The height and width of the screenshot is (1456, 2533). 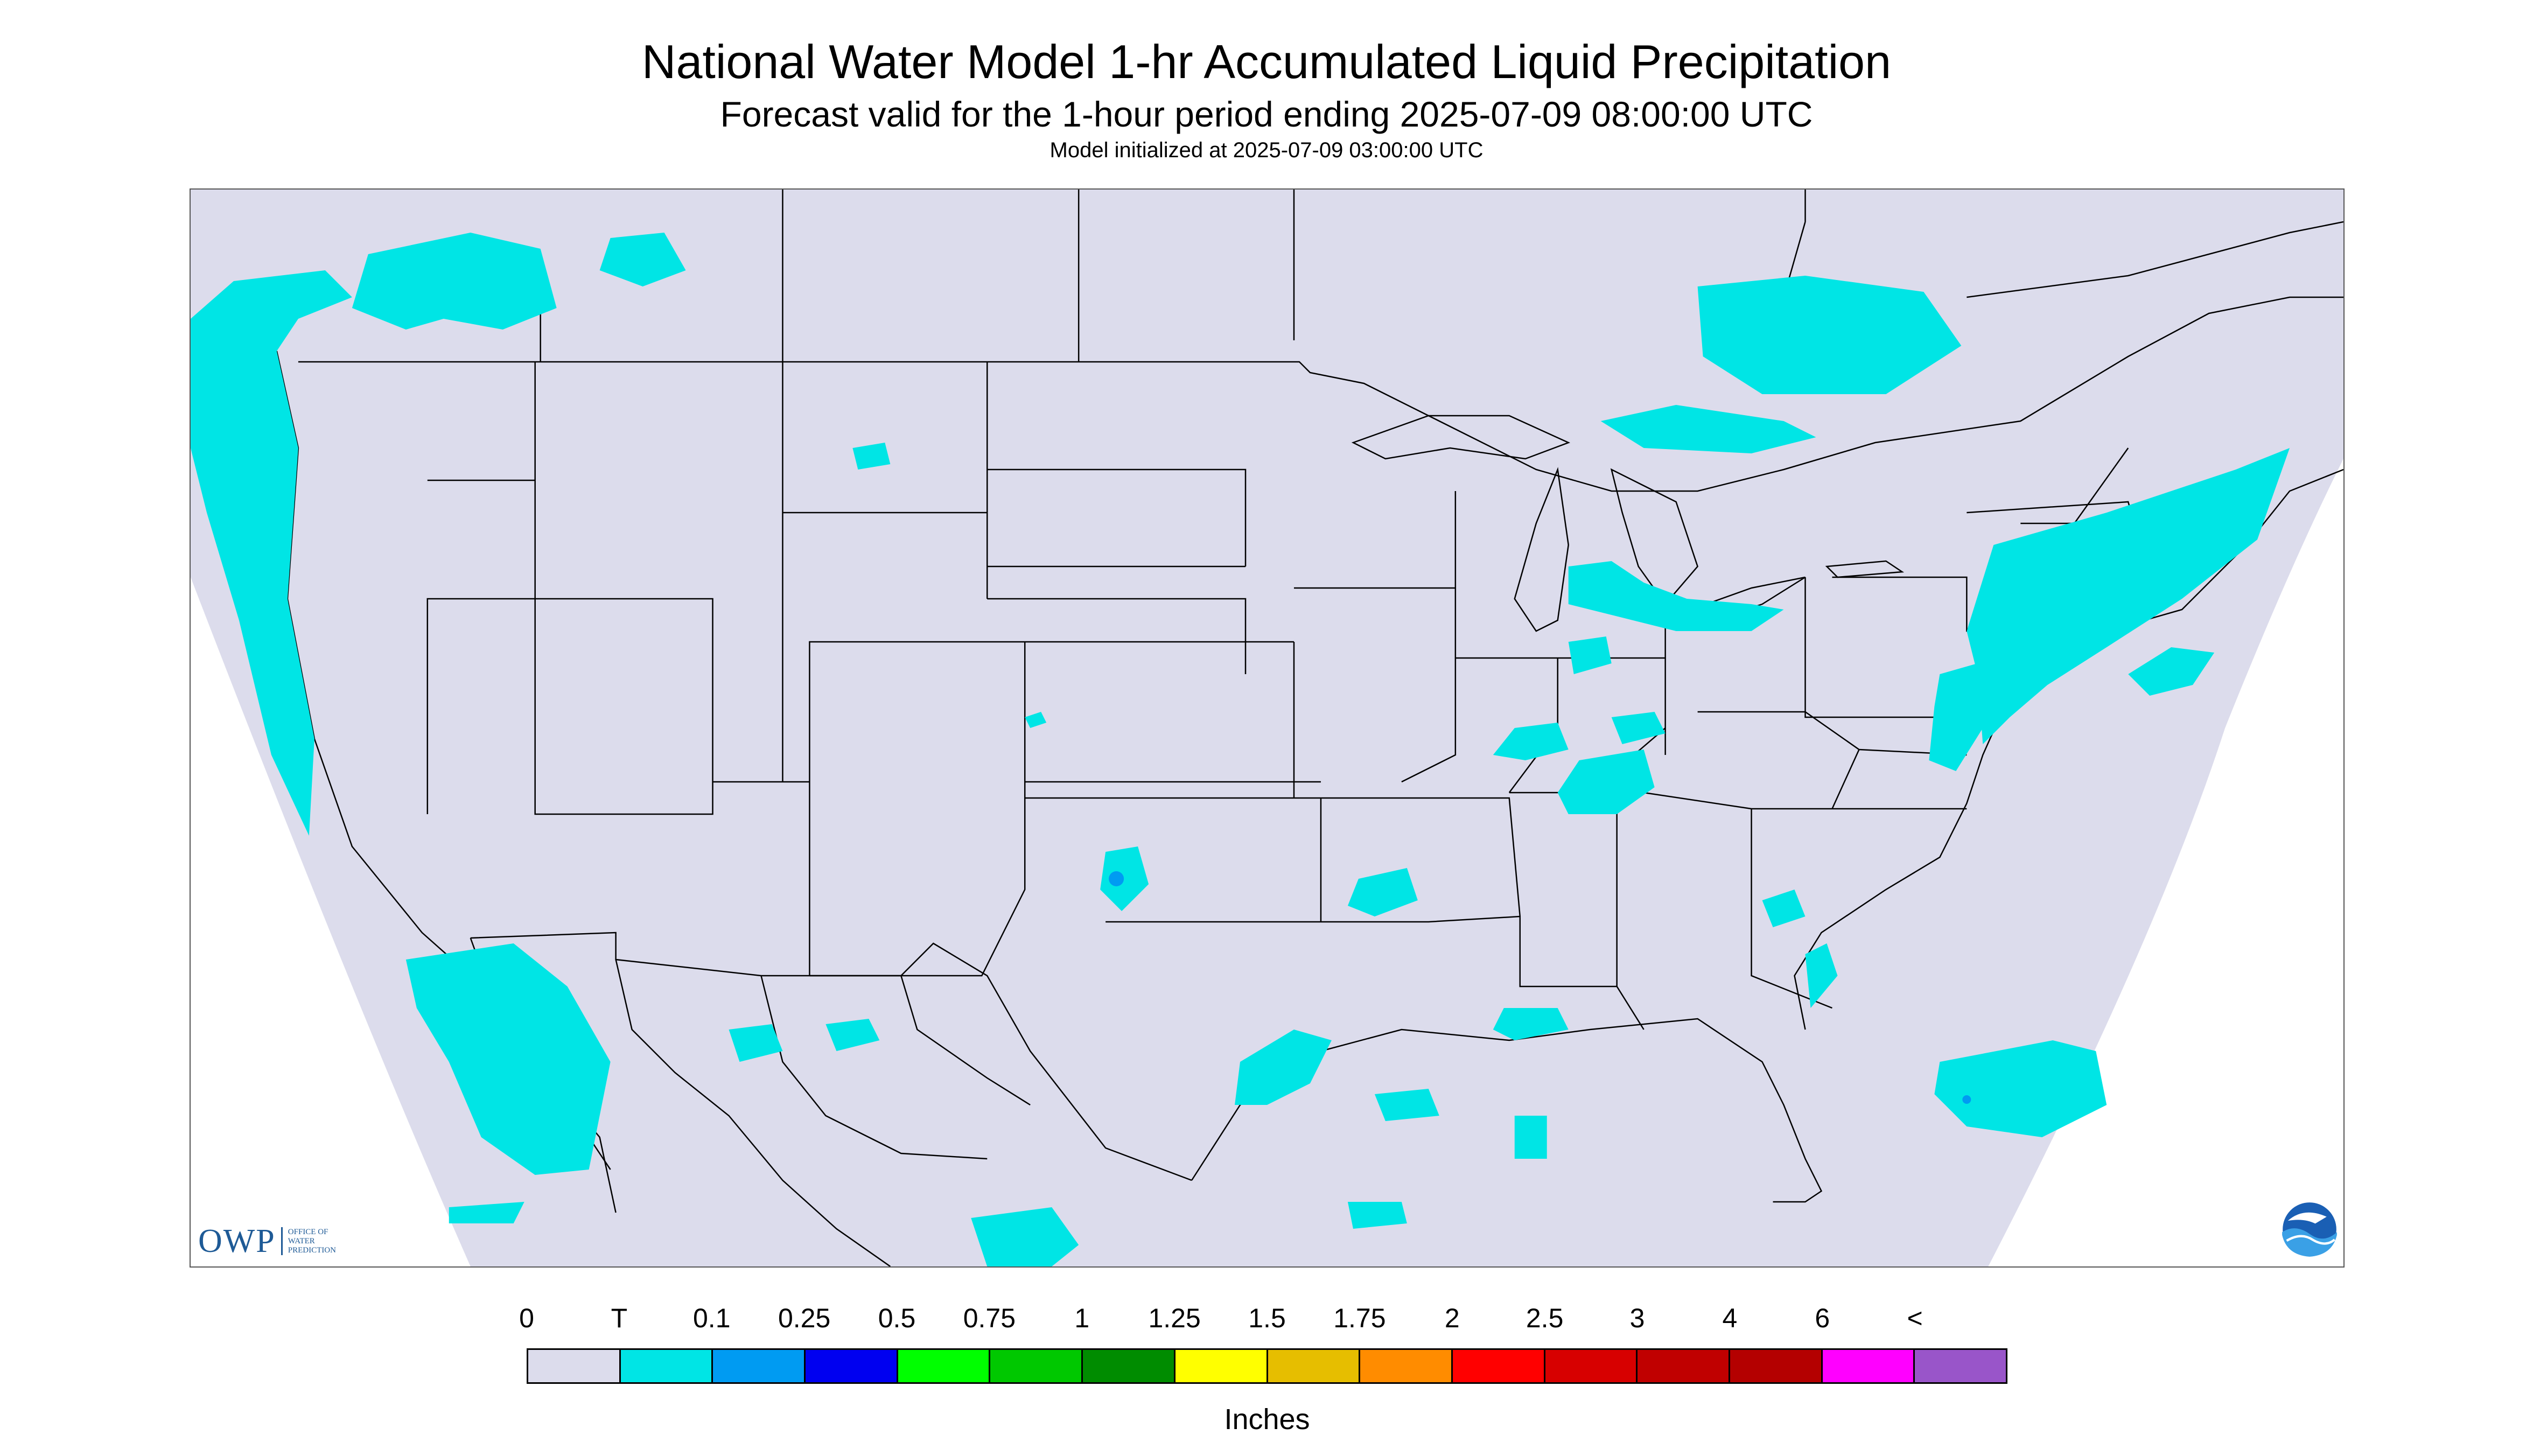 What do you see at coordinates (237, 1240) in the screenshot?
I see `owp-logo-letters: OWP` at bounding box center [237, 1240].